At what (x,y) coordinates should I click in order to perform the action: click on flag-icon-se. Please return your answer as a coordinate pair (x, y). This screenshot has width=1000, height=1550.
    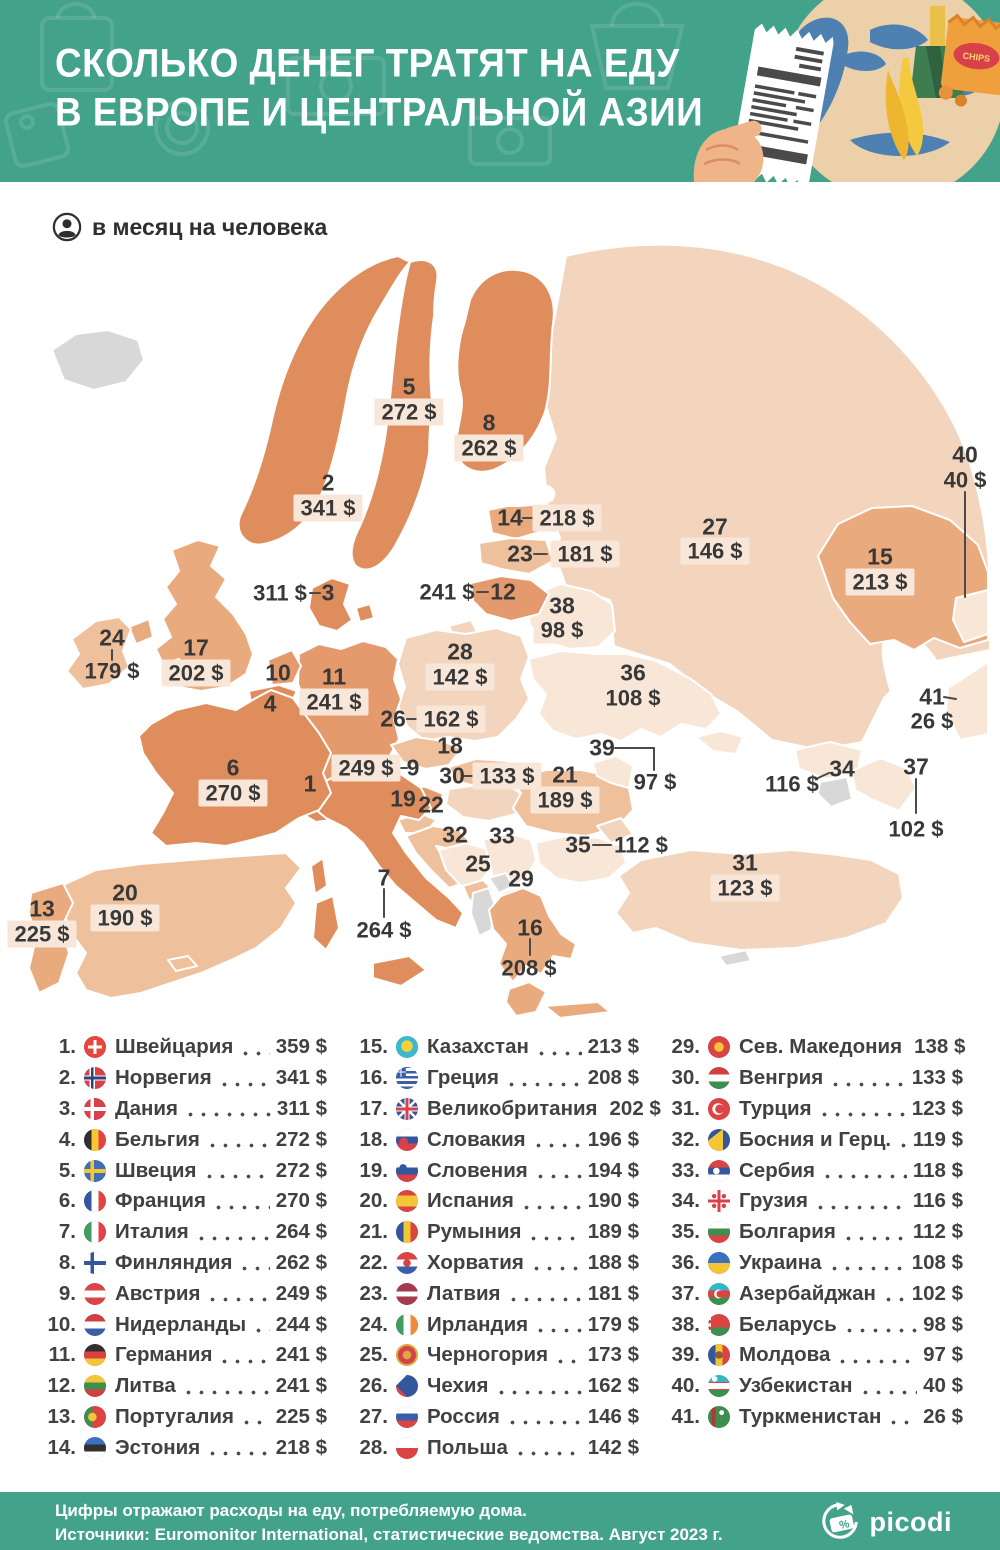
    Looking at the image, I should click on (95, 1170).